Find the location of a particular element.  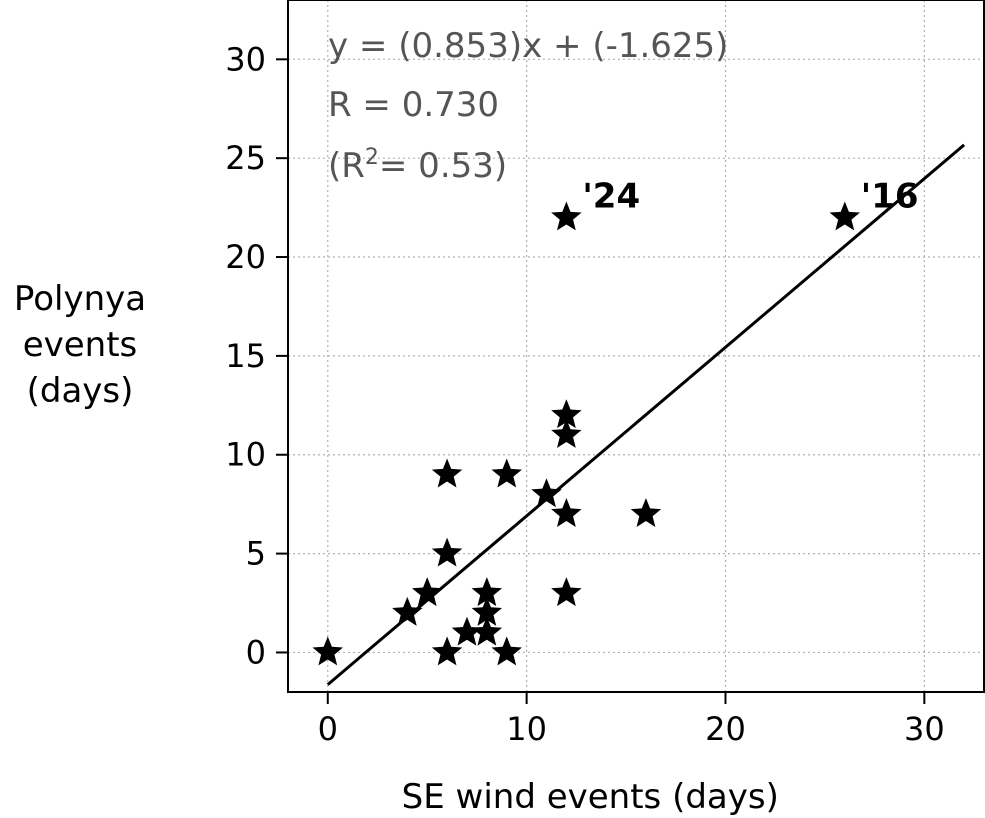

y-tick-label: 30 is located at coordinates (245, 59).